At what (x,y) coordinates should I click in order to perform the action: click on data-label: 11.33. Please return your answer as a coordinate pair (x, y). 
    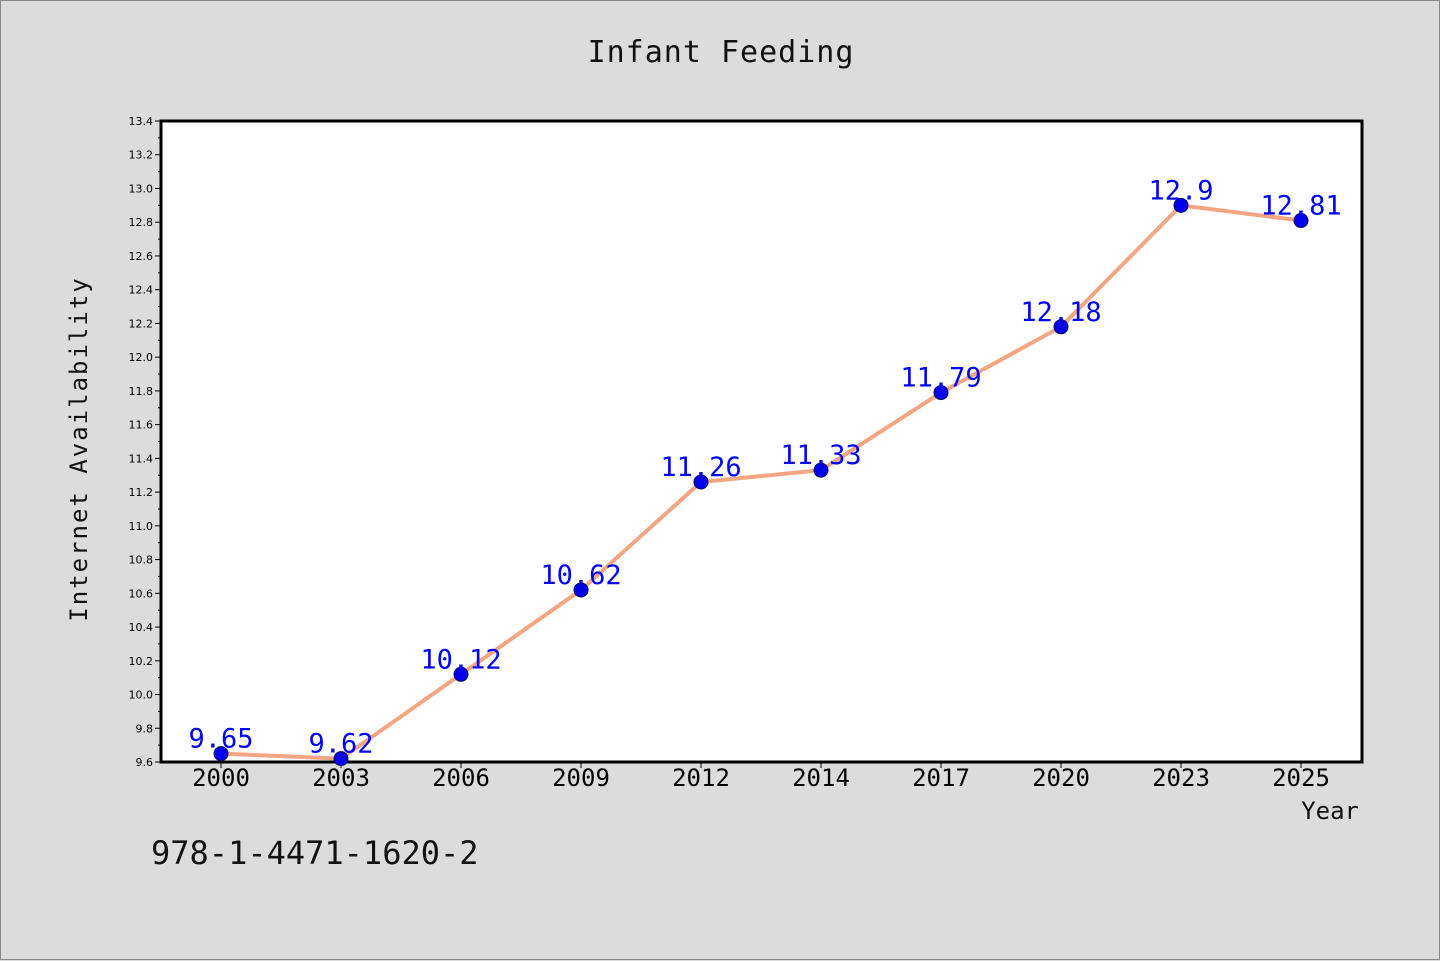
    Looking at the image, I should click on (820, 455).